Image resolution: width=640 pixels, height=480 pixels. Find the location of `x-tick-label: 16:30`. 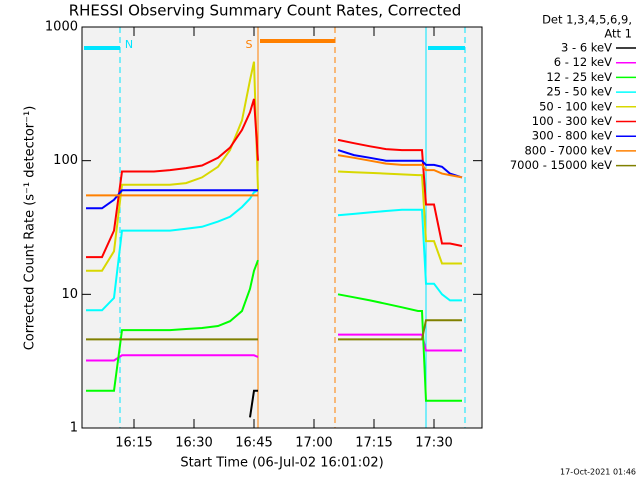

x-tick-label: 16:30 is located at coordinates (193, 443).